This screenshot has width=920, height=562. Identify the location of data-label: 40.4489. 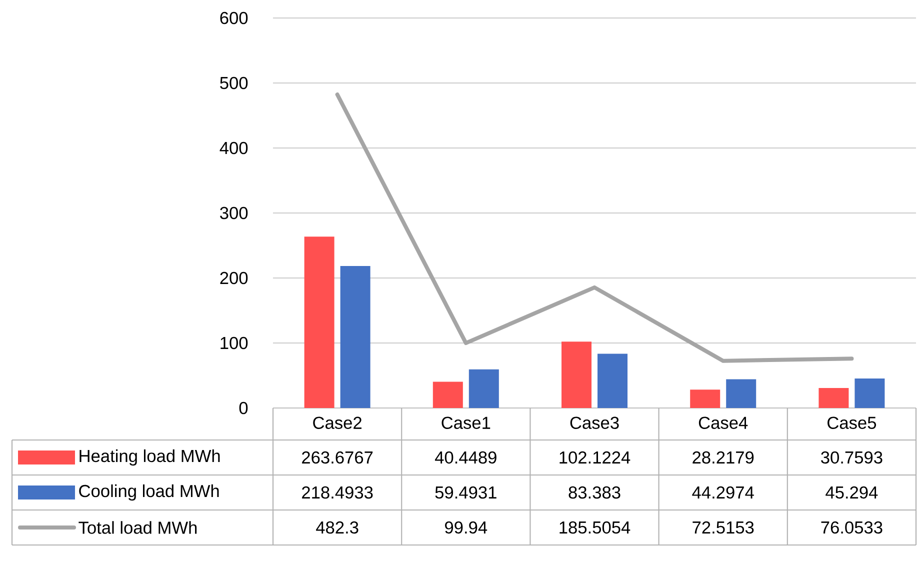
(465, 457).